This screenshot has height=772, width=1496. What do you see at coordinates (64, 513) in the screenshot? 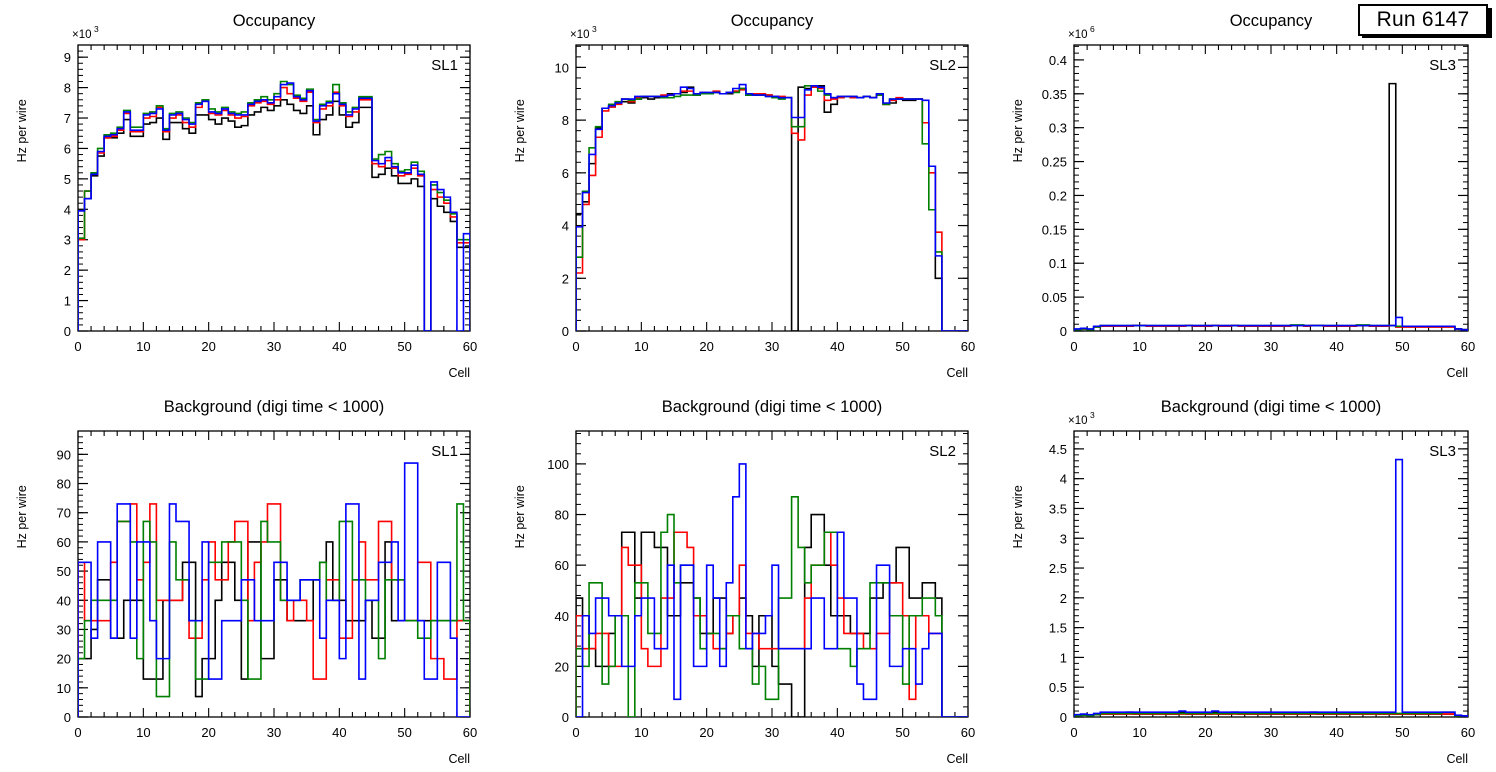
I see `y-tick-label: 70` at bounding box center [64, 513].